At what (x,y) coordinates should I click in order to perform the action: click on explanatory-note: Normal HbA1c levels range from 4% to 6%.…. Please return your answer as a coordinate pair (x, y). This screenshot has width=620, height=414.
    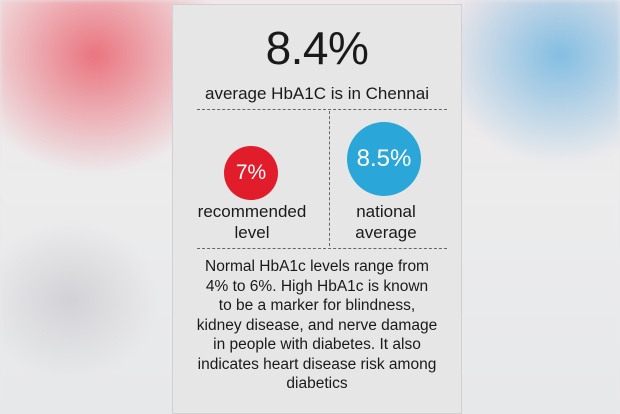
    Looking at the image, I should click on (317, 325).